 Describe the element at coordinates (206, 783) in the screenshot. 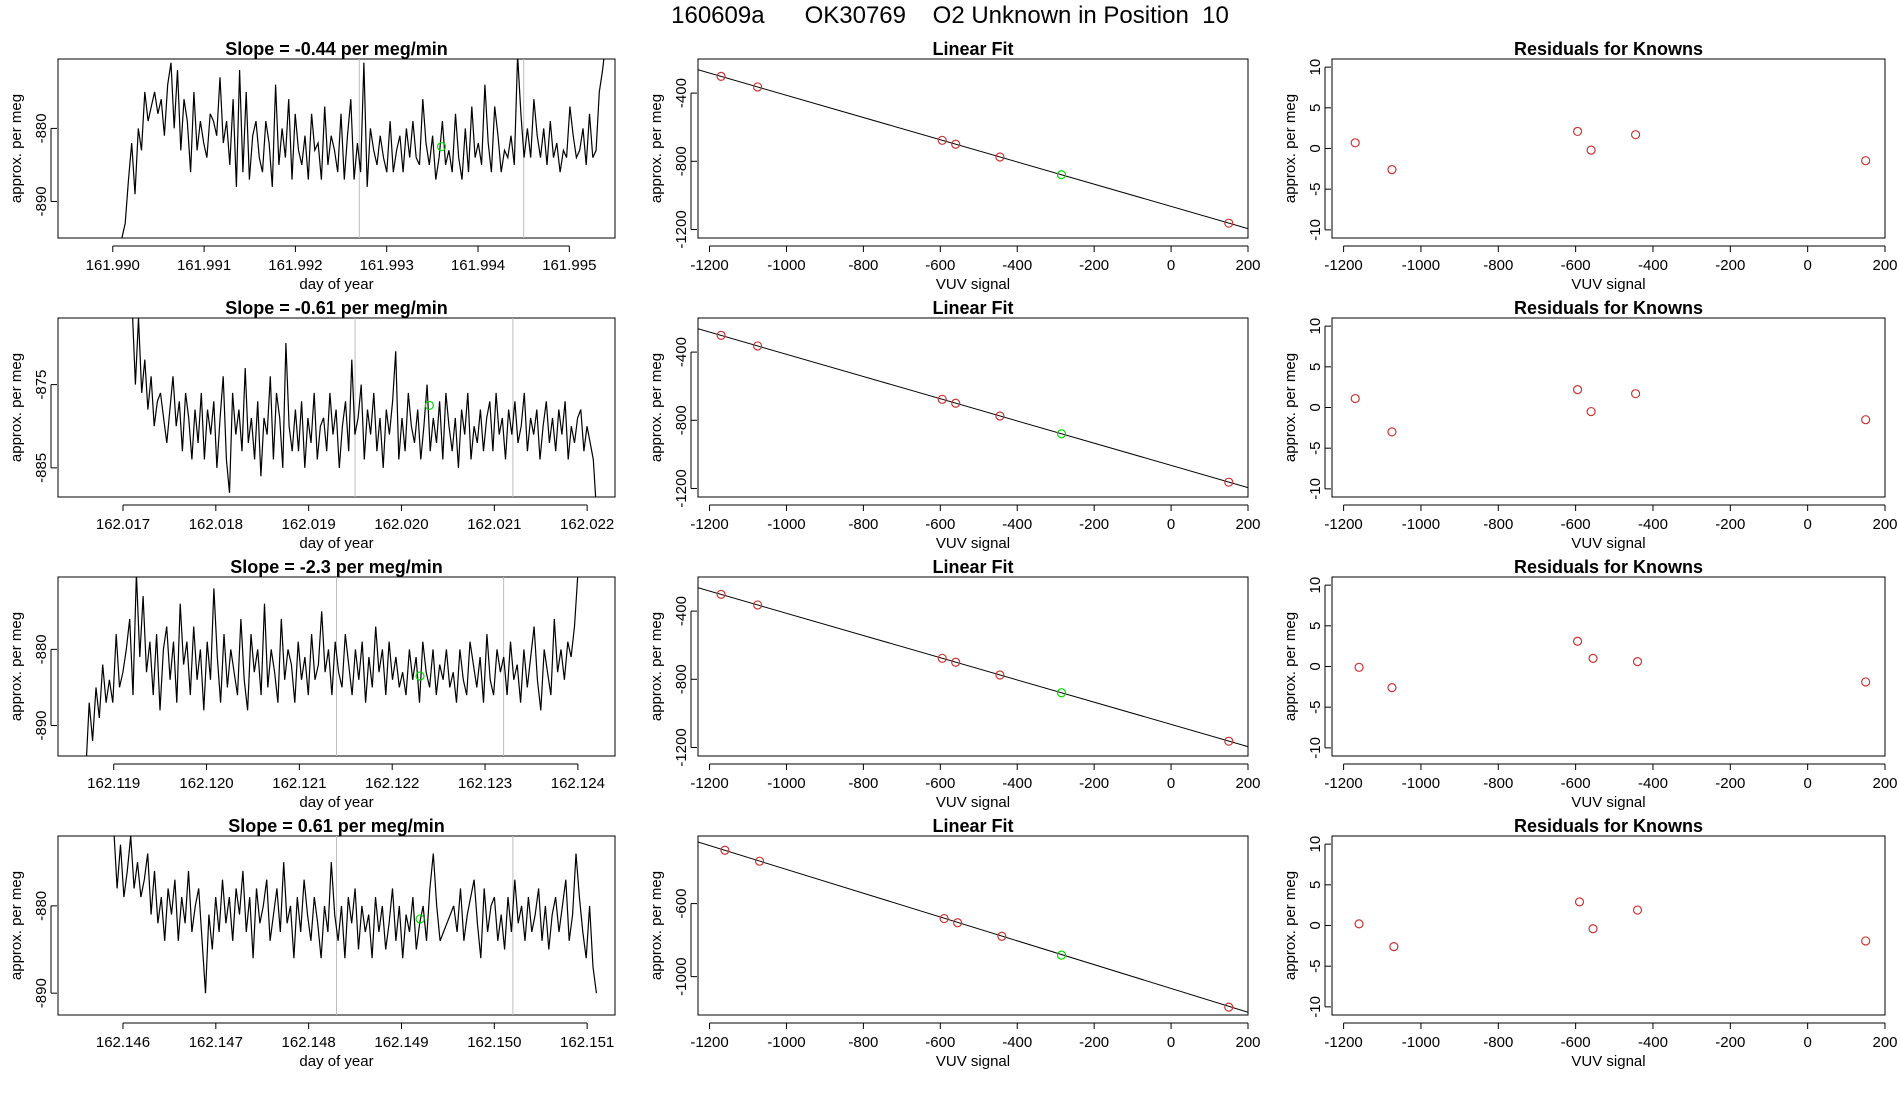

I see `x-tick-label: 162.120` at that location.